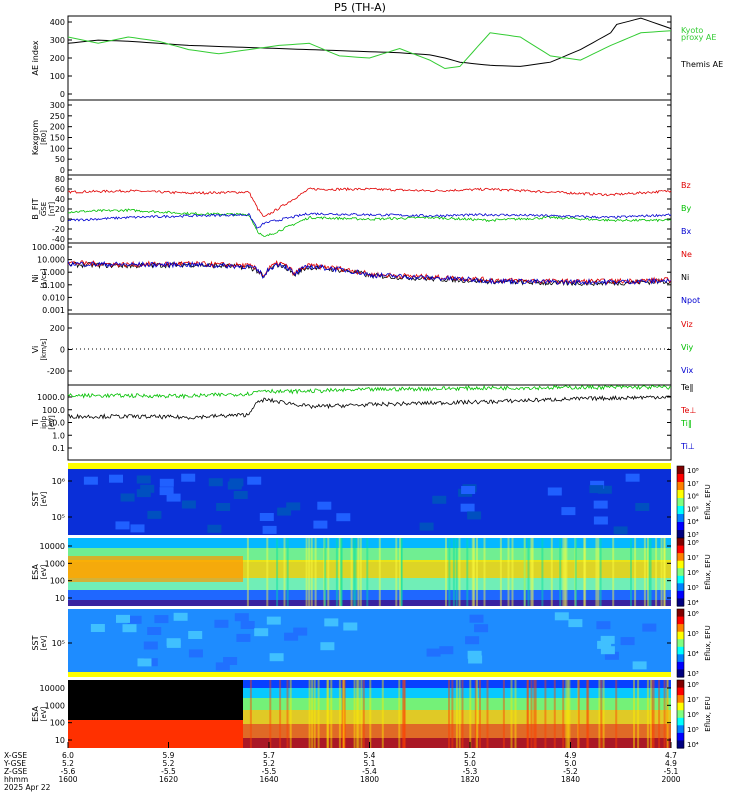 The image size is (750, 800). What do you see at coordinates (52, 422) in the screenshot?
I see `y-axis-sublabel: [eV]` at bounding box center [52, 422].